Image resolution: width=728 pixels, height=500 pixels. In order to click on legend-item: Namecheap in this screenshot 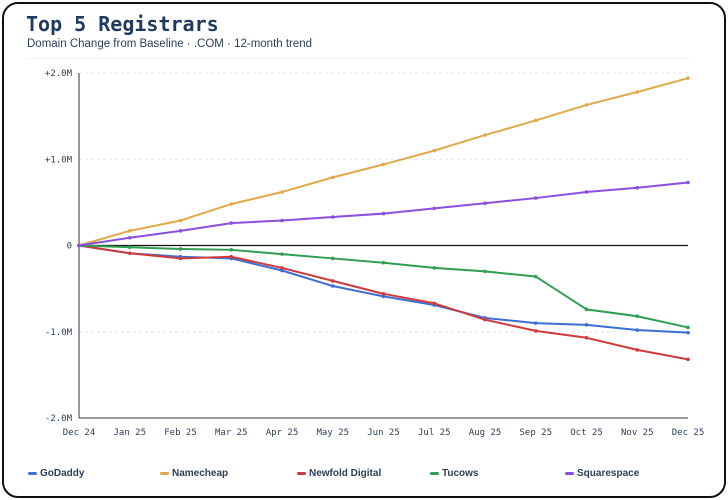, I will do `click(194, 473)`.